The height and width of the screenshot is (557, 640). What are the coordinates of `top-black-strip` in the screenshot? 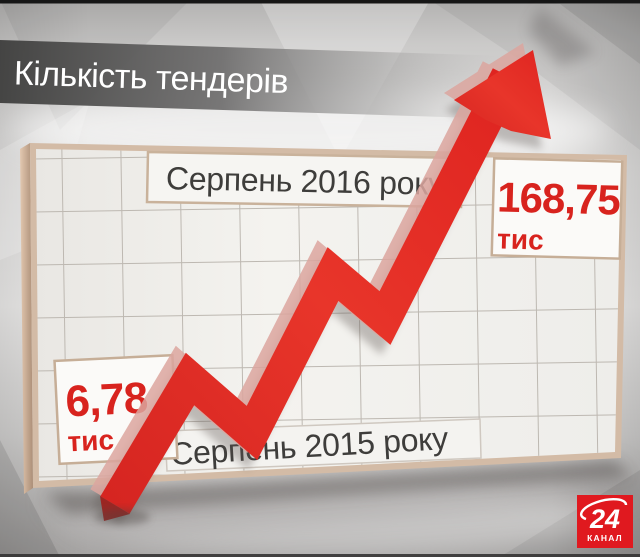 It's located at (320, 2).